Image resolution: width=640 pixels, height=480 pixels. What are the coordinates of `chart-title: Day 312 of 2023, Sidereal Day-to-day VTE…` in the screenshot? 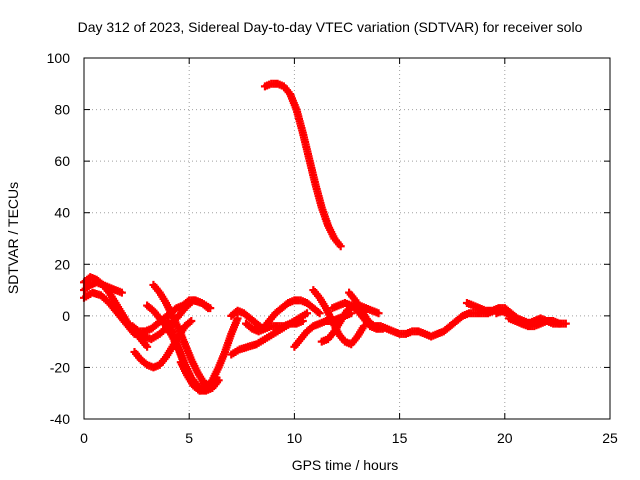 It's located at (330, 27).